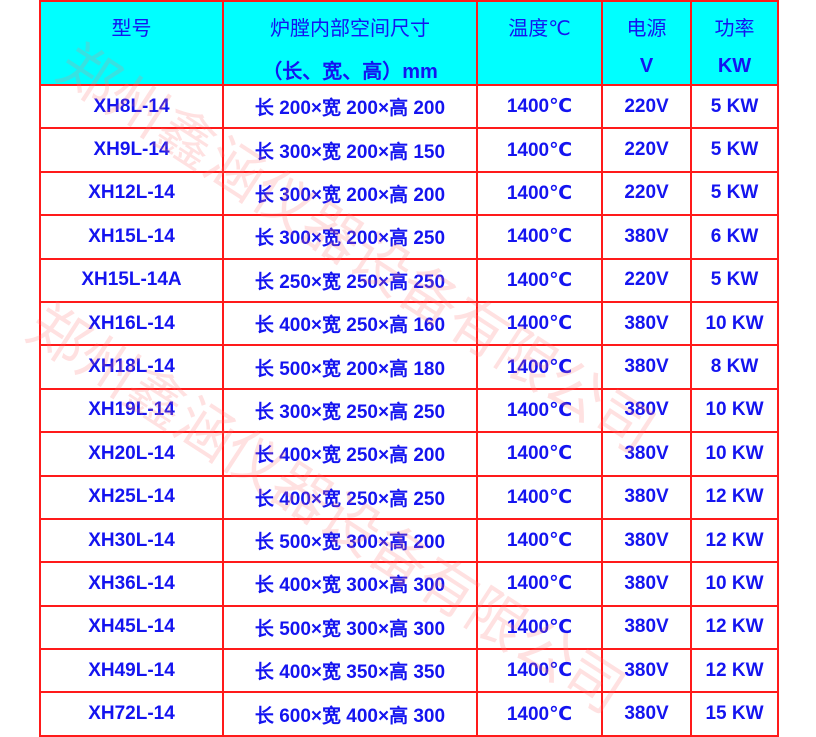 The height and width of the screenshot is (737, 816). What do you see at coordinates (350, 584) in the screenshot?
I see `cell-size: 长 400×宽 300×高 300` at bounding box center [350, 584].